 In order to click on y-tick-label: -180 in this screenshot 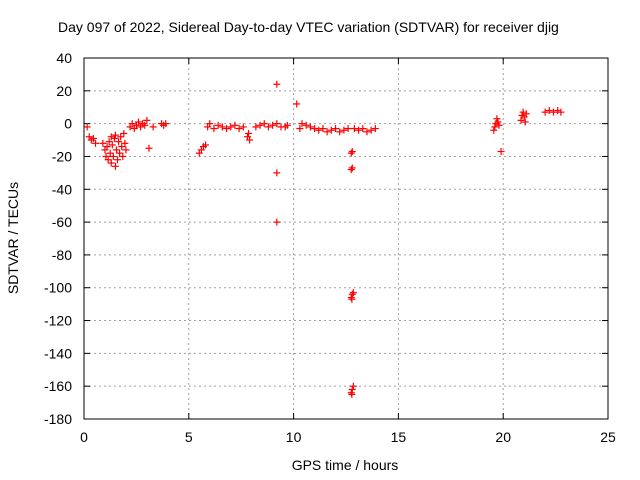, I will do `click(58, 419)`.